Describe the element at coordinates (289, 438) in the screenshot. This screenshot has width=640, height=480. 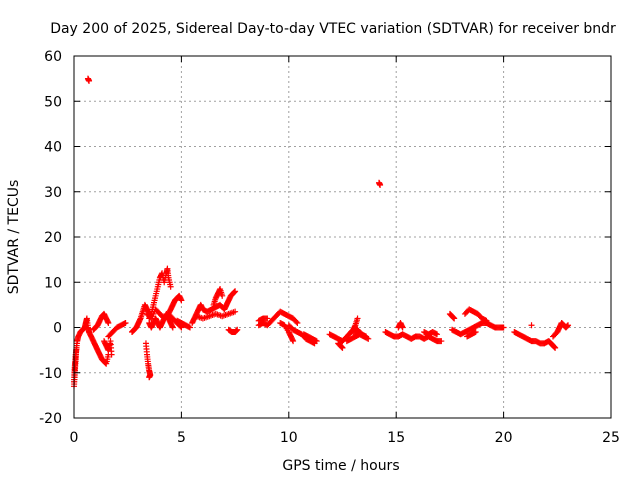
I see `x-tick-label: 10` at that location.